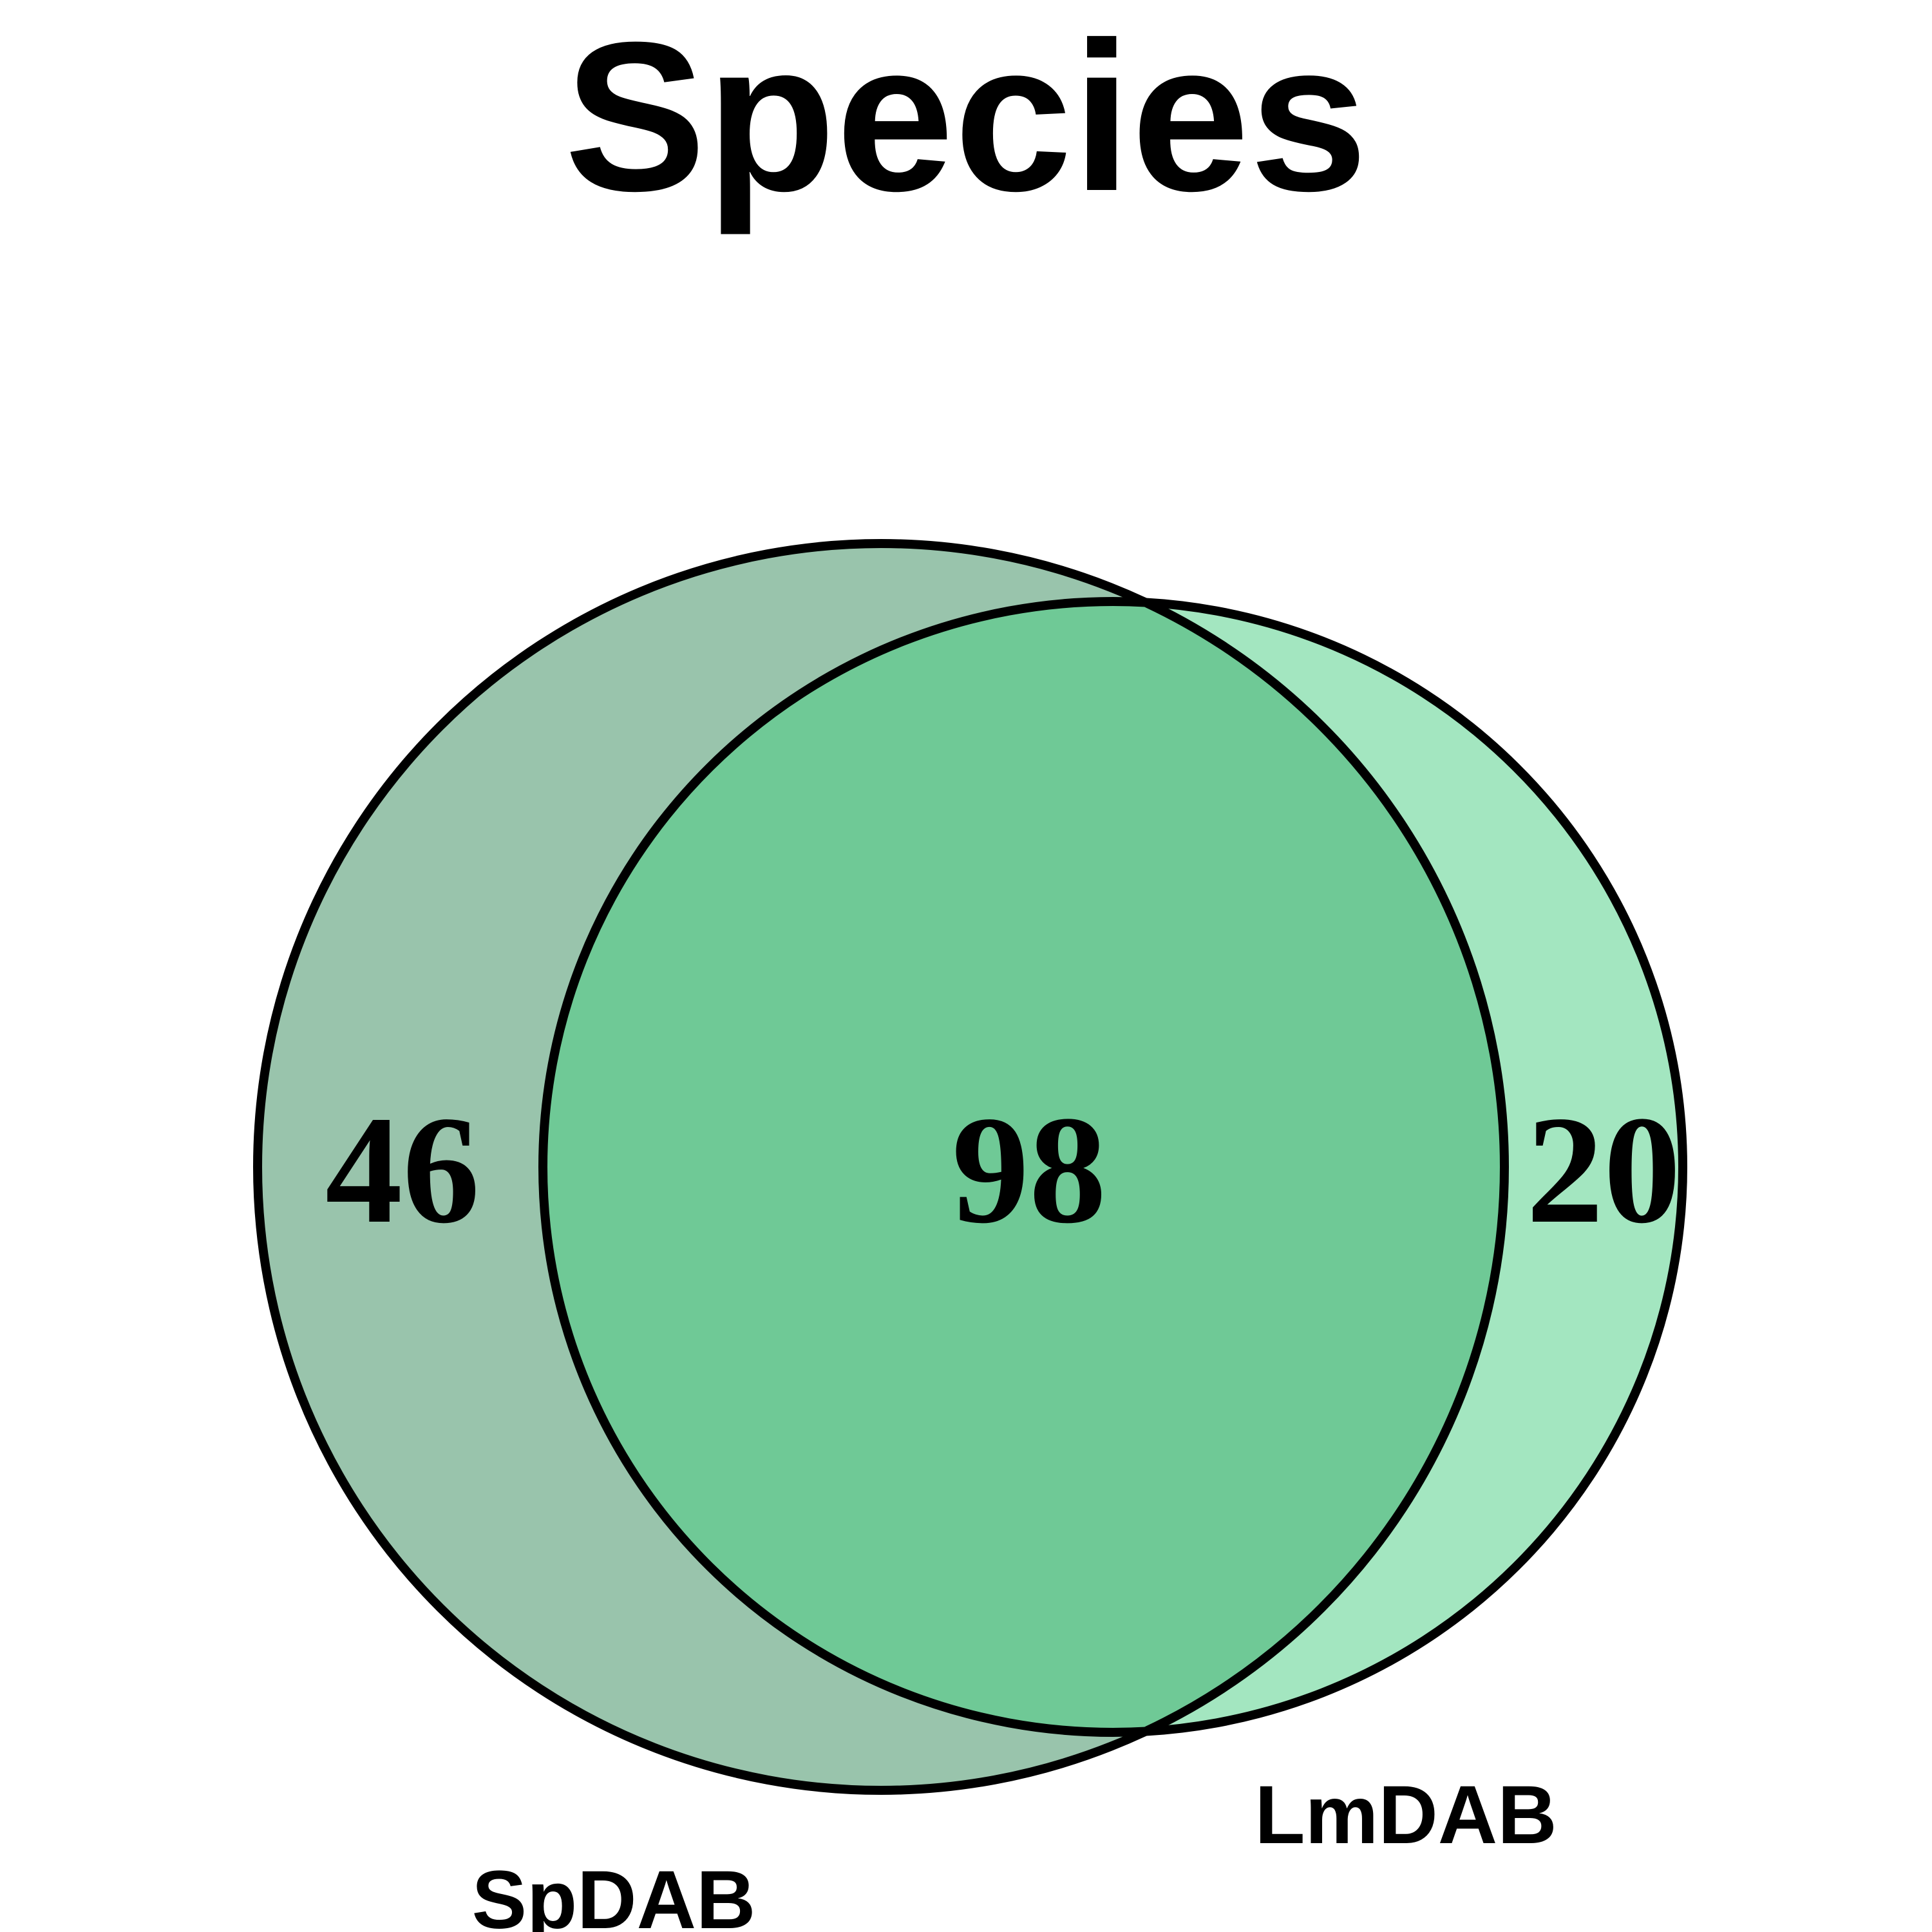 This screenshot has height=1932, width=1932. I want to click on set-label-spdab: SpDAB, so click(614, 1893).